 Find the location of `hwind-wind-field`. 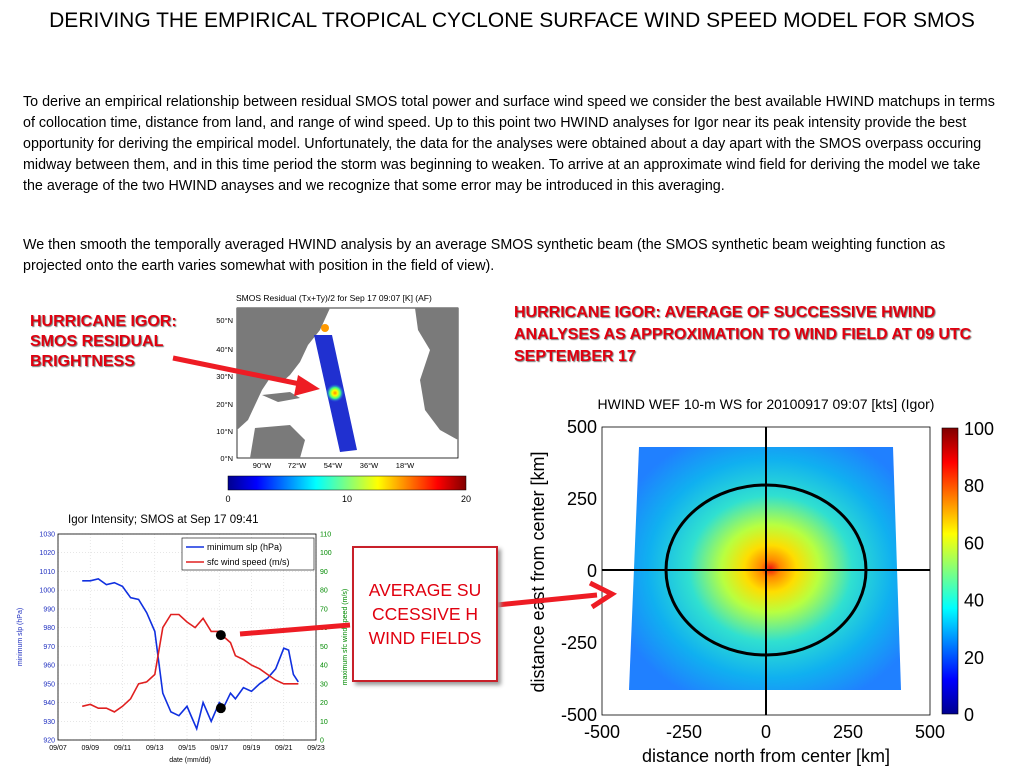

hwind-wind-field is located at coordinates (765, 568).